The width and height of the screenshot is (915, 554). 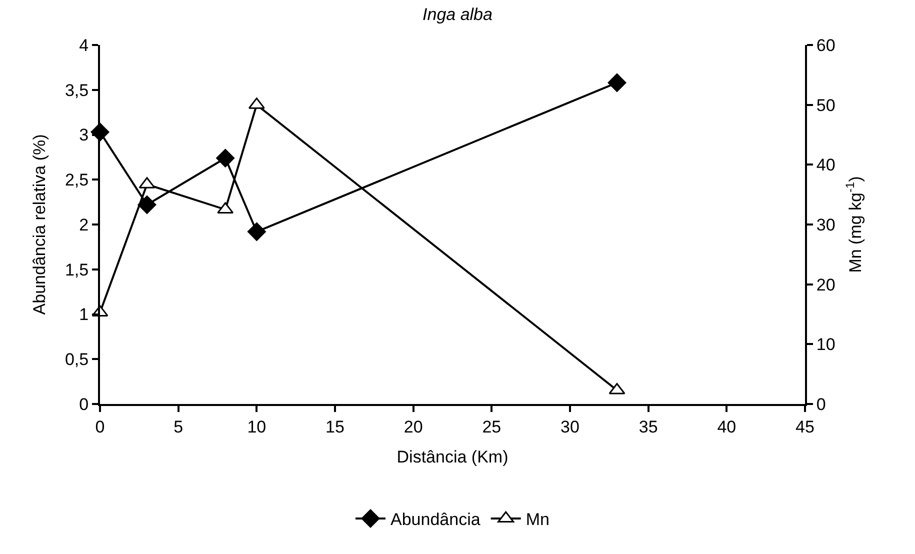 I want to click on y-tick-label: 0, so click(x=84, y=404).